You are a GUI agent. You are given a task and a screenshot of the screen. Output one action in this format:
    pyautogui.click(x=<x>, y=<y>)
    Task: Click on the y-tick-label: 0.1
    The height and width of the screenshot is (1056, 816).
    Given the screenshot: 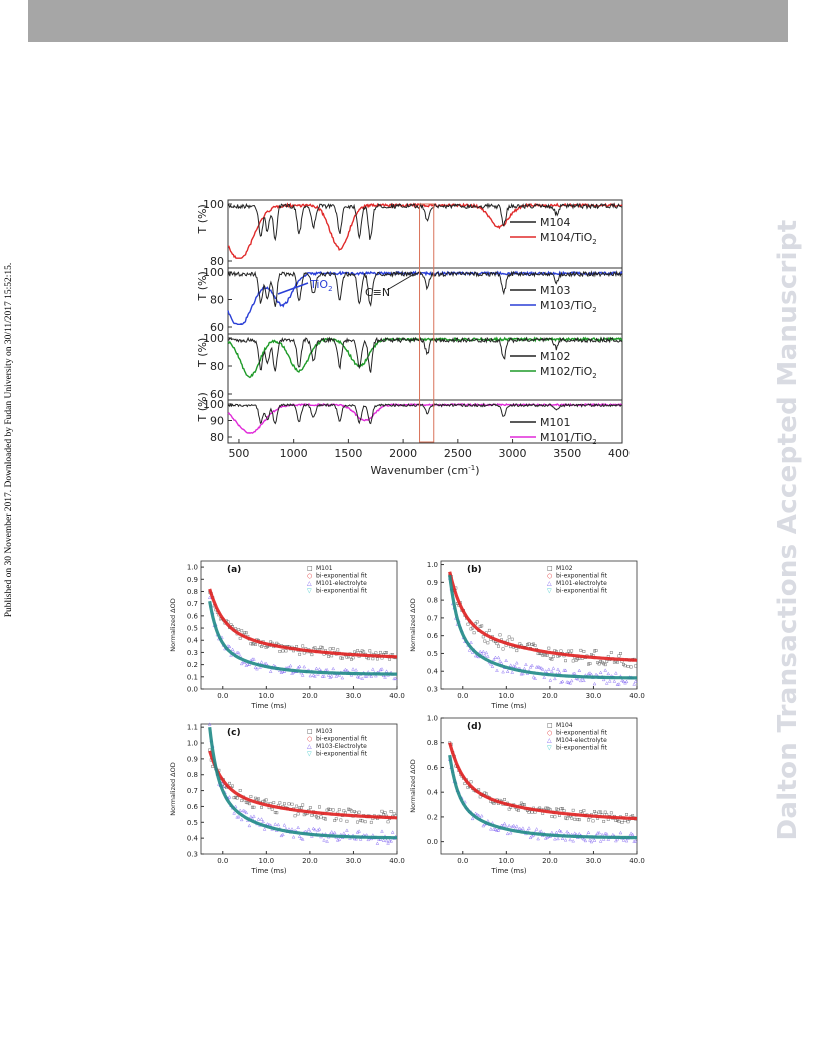 What is the action you would take?
    pyautogui.click(x=192, y=677)
    